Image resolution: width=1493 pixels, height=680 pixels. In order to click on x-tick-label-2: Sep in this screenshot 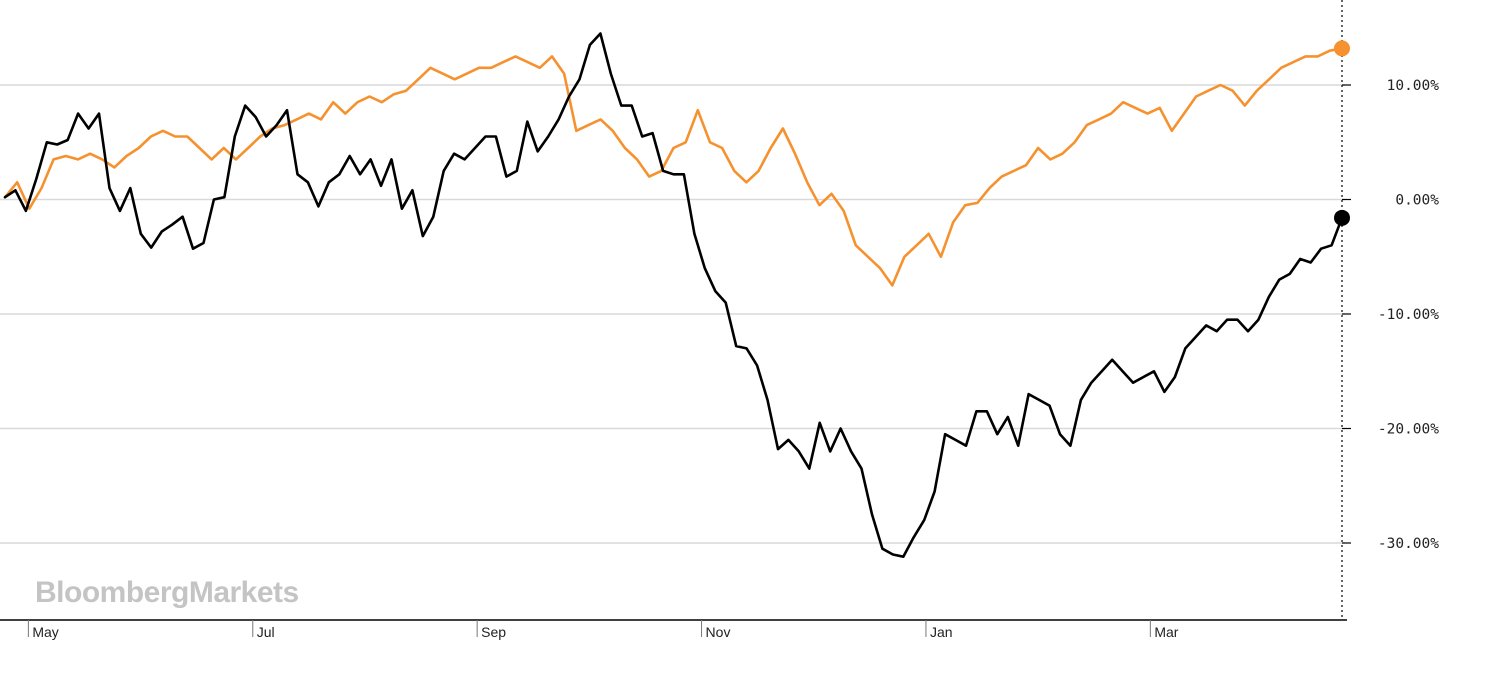, I will do `click(493, 632)`.